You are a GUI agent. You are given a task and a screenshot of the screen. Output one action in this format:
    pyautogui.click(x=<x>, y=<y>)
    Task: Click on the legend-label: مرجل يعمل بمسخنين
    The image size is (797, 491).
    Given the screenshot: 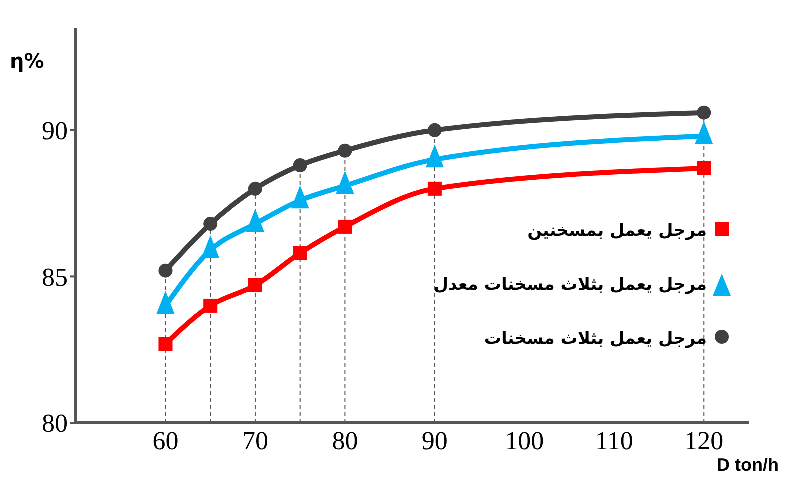 What is the action you would take?
    pyautogui.click(x=617, y=231)
    